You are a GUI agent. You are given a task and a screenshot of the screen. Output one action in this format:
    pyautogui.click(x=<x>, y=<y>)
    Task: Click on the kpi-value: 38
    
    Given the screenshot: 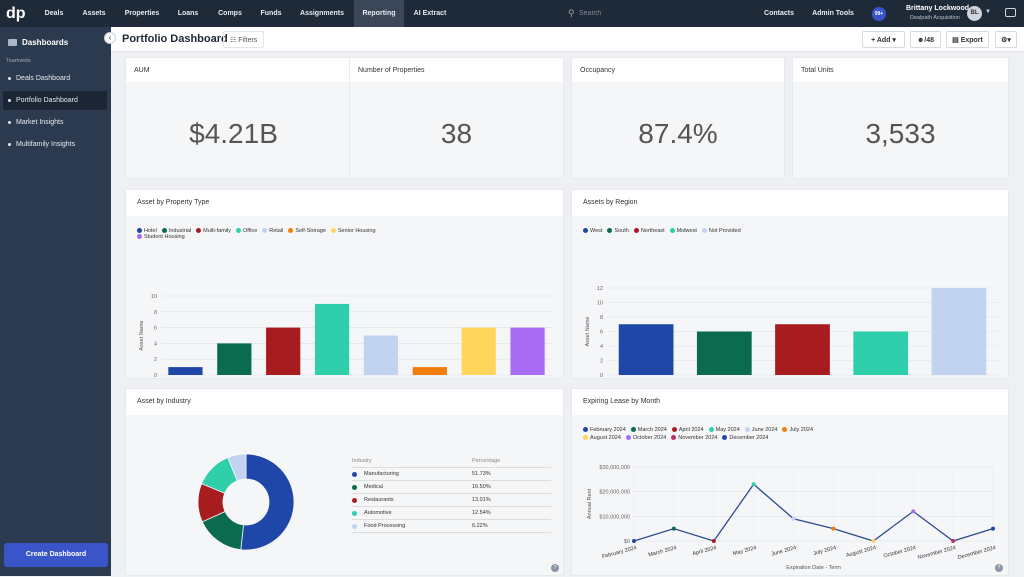 What is the action you would take?
    pyautogui.click(x=456, y=133)
    